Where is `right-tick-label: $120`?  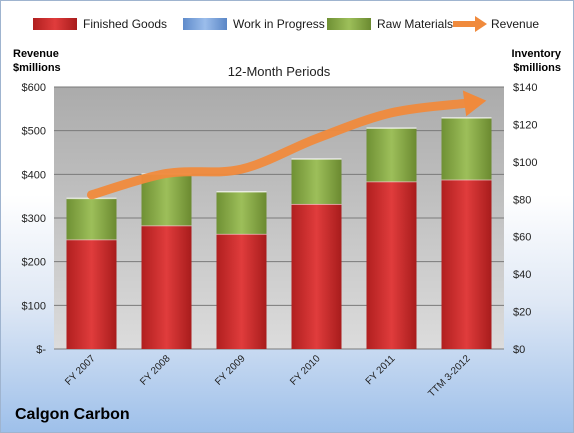 right-tick-label: $120 is located at coordinates (525, 125).